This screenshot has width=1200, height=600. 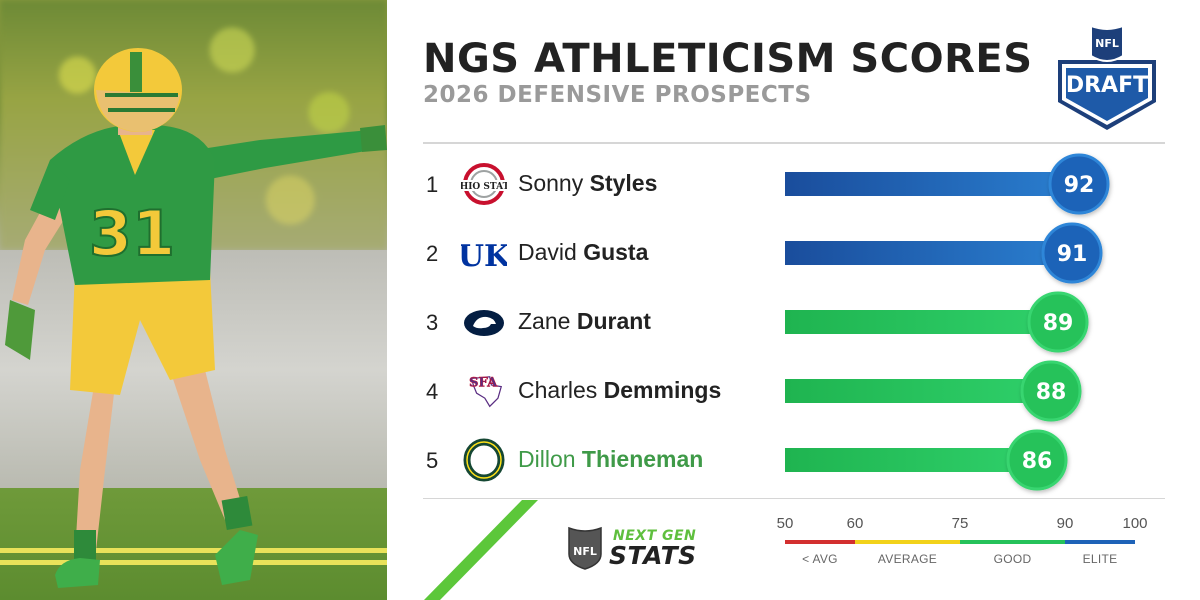 I want to click on scale-tick-label: 100, so click(x=1135, y=523).